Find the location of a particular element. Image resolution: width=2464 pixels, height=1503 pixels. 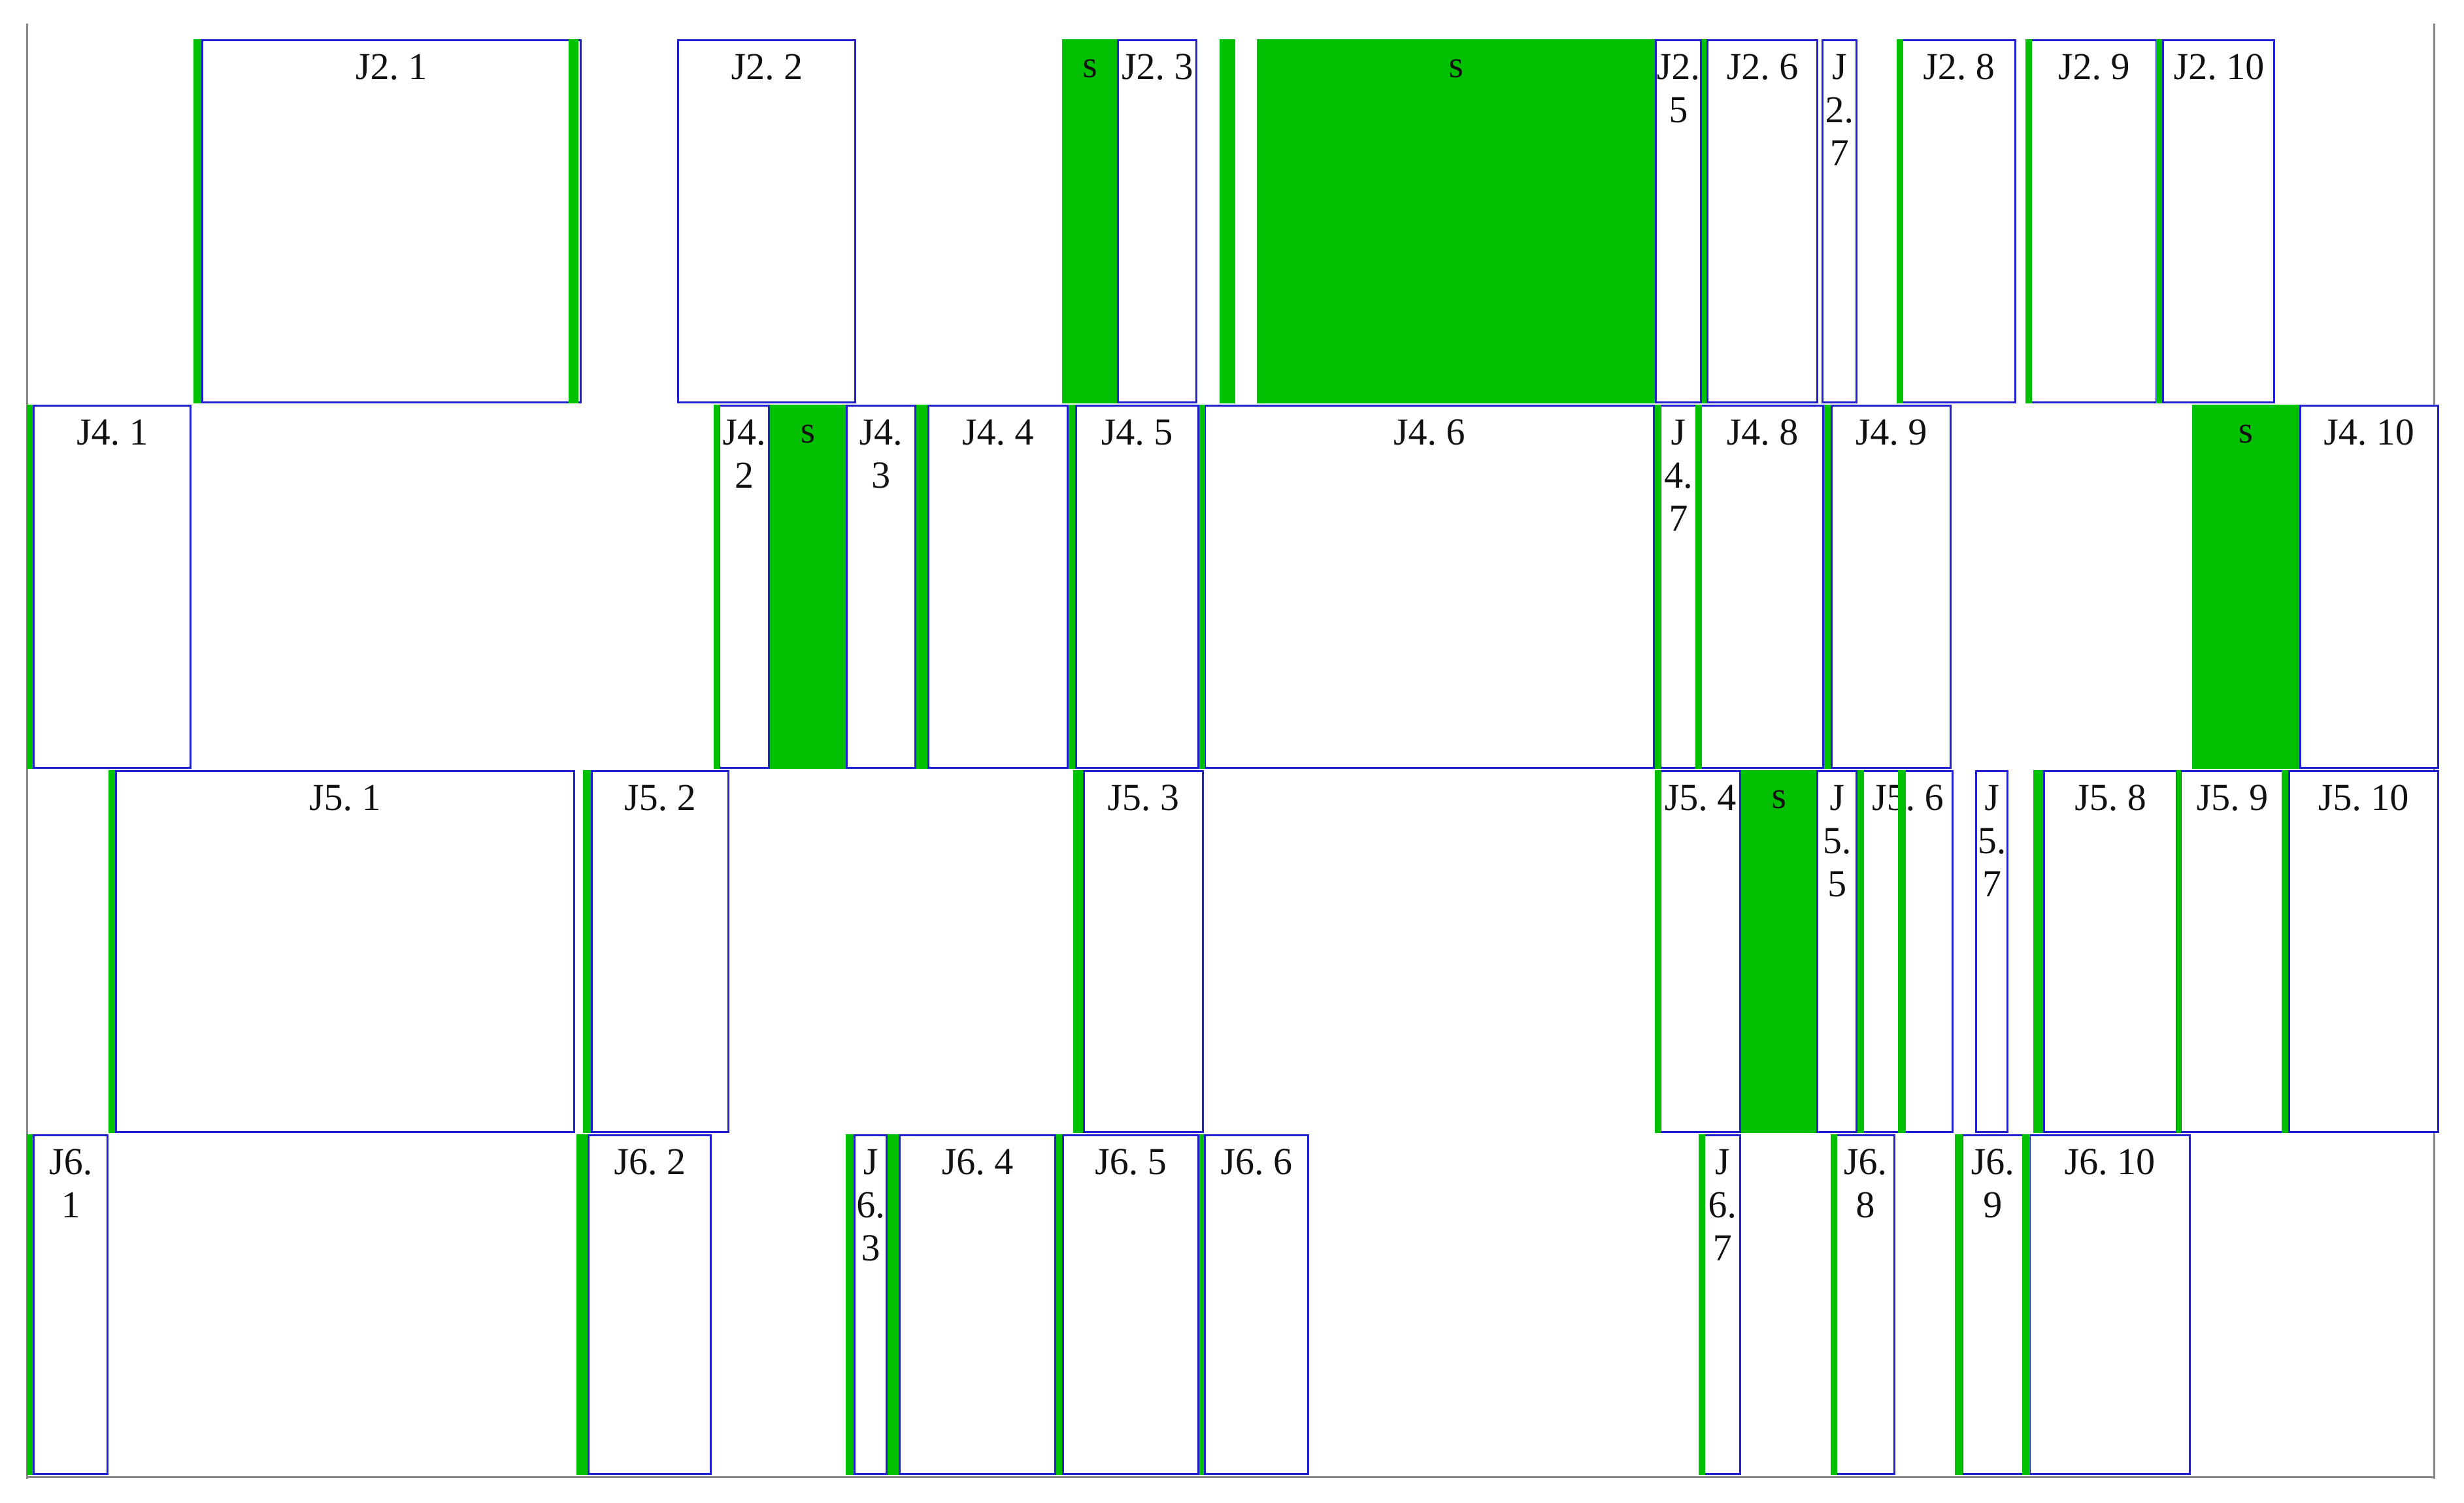

job-box: J4. 5 is located at coordinates (1136, 587).